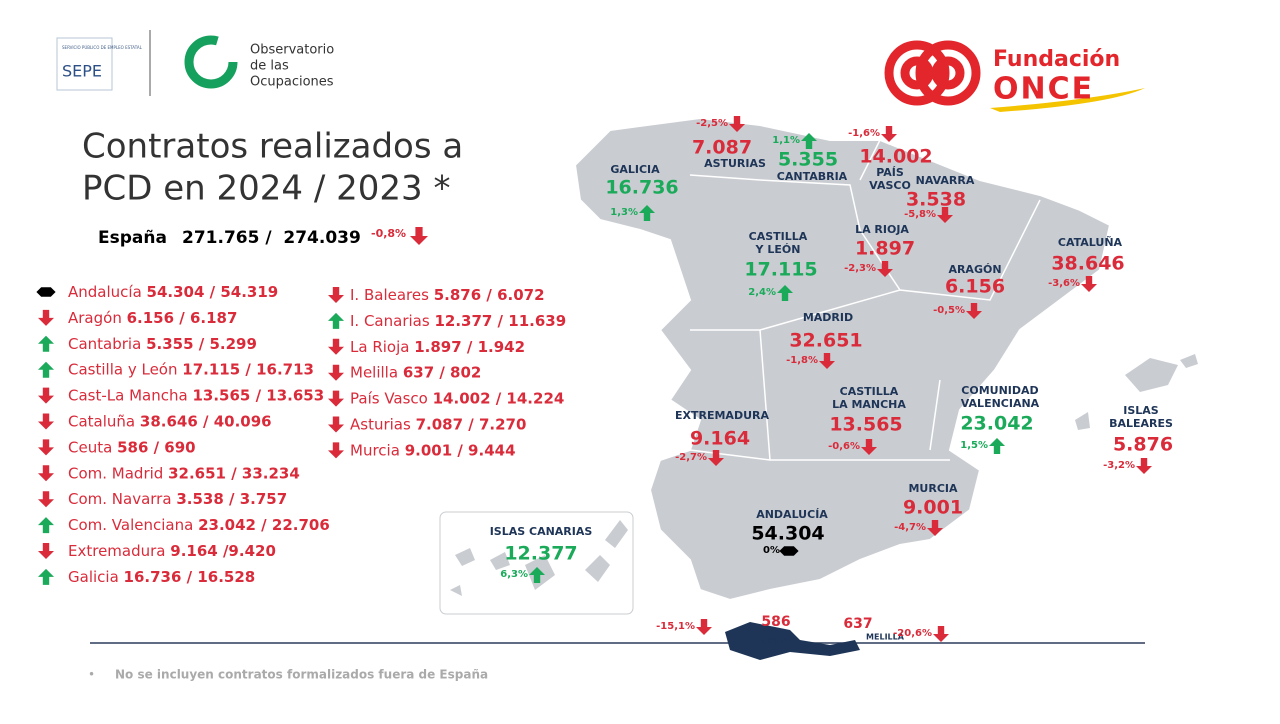 The width and height of the screenshot is (1280, 724). What do you see at coordinates (132, 238) in the screenshot?
I see `spain-label: España` at bounding box center [132, 238].